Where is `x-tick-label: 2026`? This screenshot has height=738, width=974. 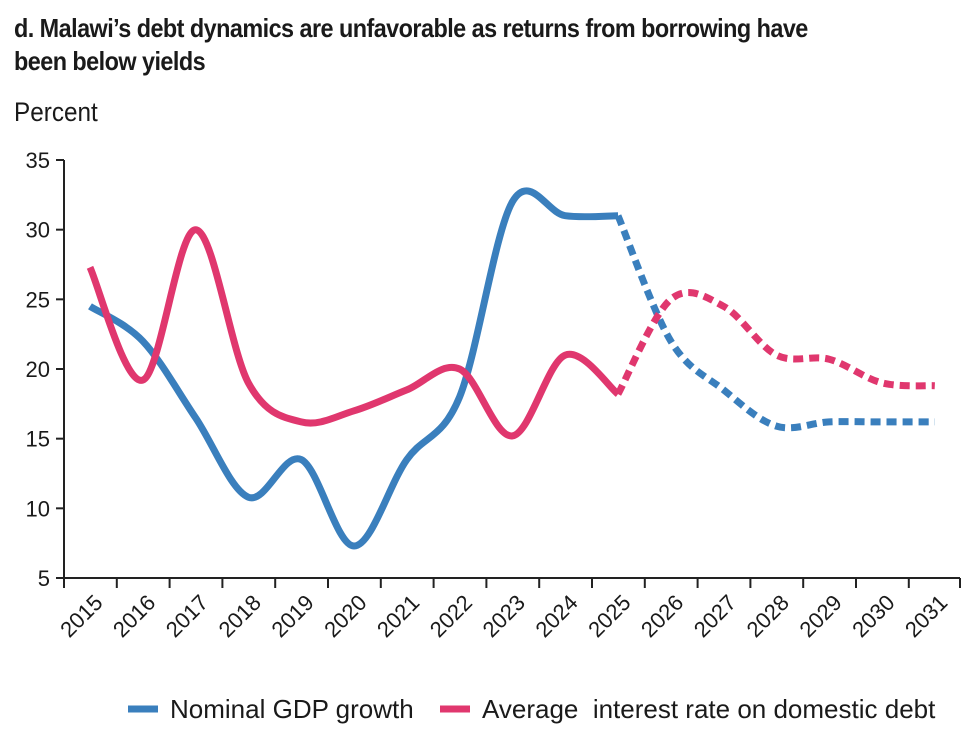 x-tick-label: 2026 is located at coordinates (662, 616).